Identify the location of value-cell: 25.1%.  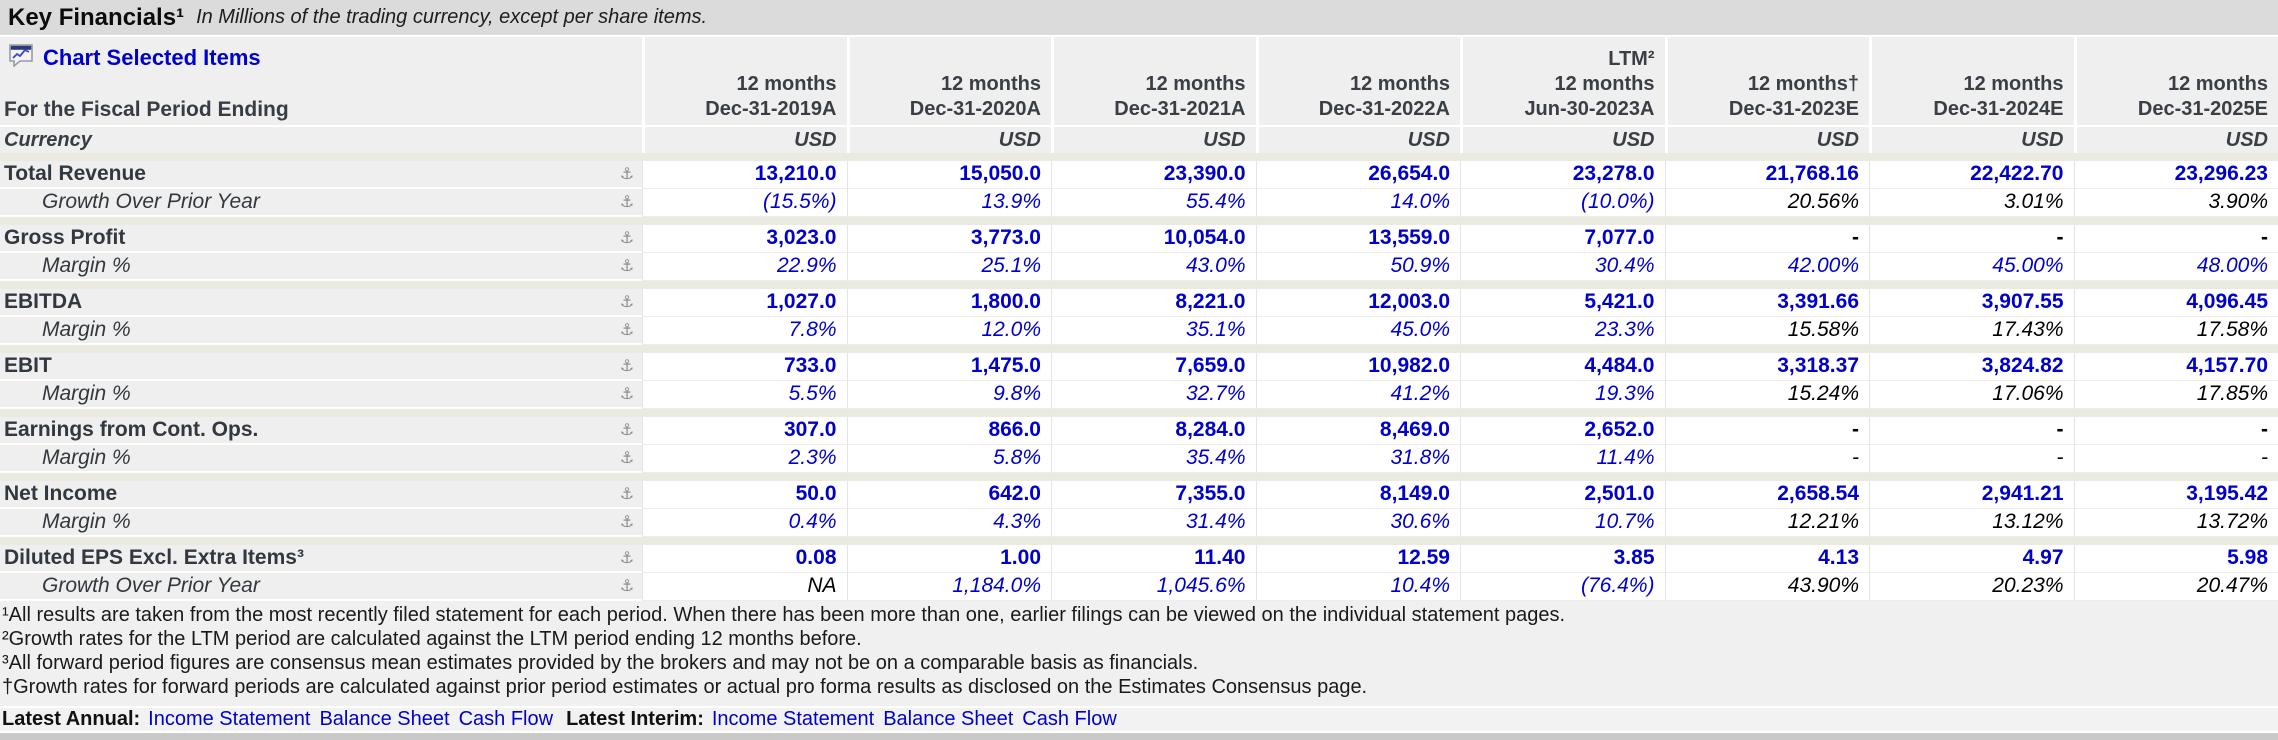
(948, 267).